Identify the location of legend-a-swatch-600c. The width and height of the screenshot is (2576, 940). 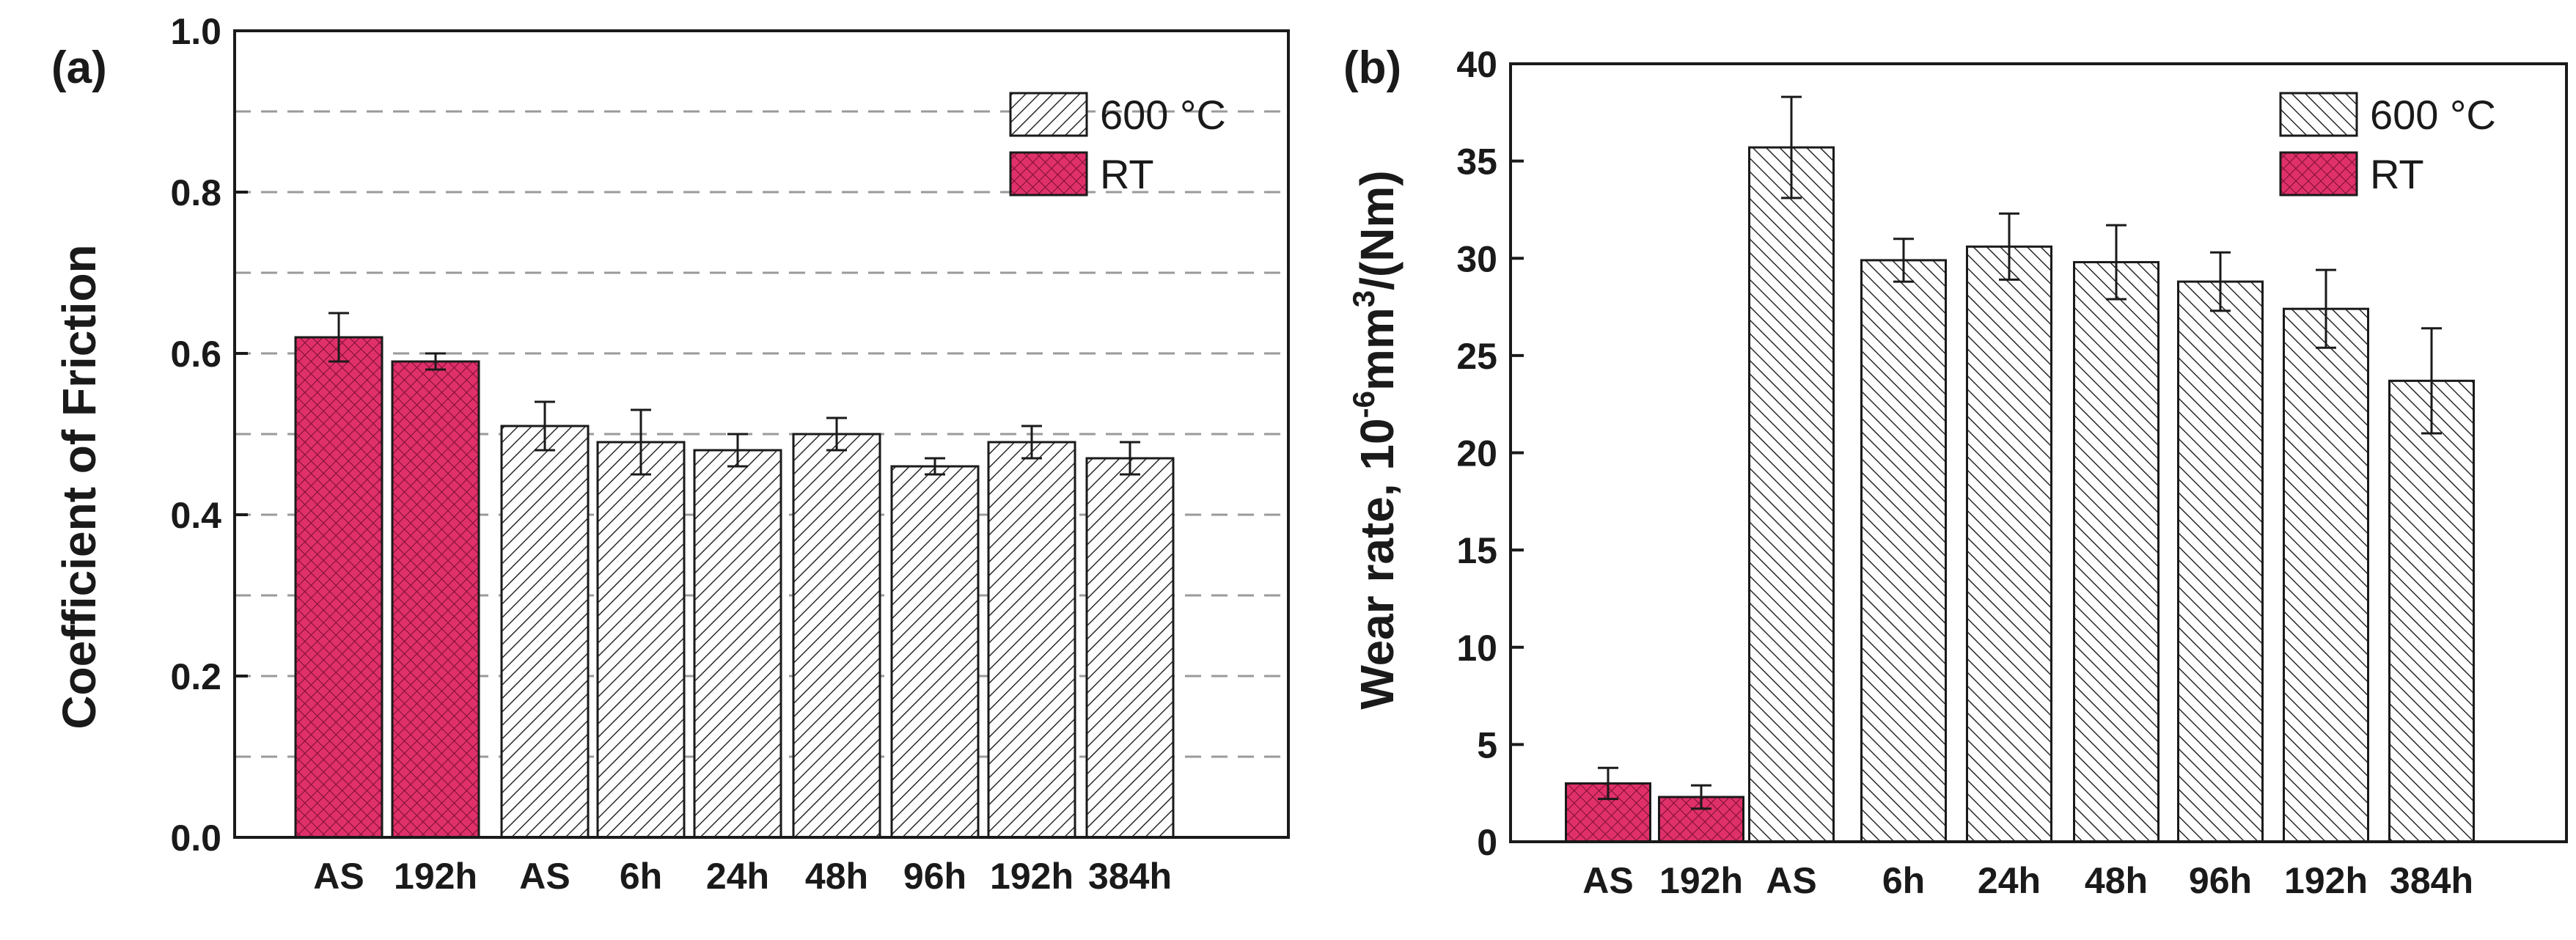
(1049, 115).